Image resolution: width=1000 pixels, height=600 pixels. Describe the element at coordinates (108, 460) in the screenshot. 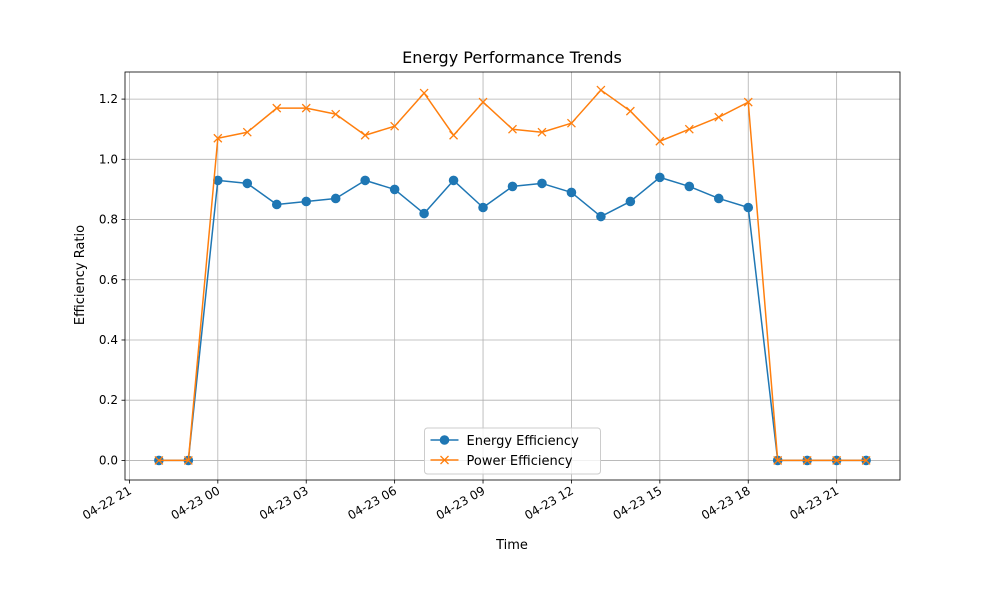

I see `y-tick-label: 0.0` at that location.